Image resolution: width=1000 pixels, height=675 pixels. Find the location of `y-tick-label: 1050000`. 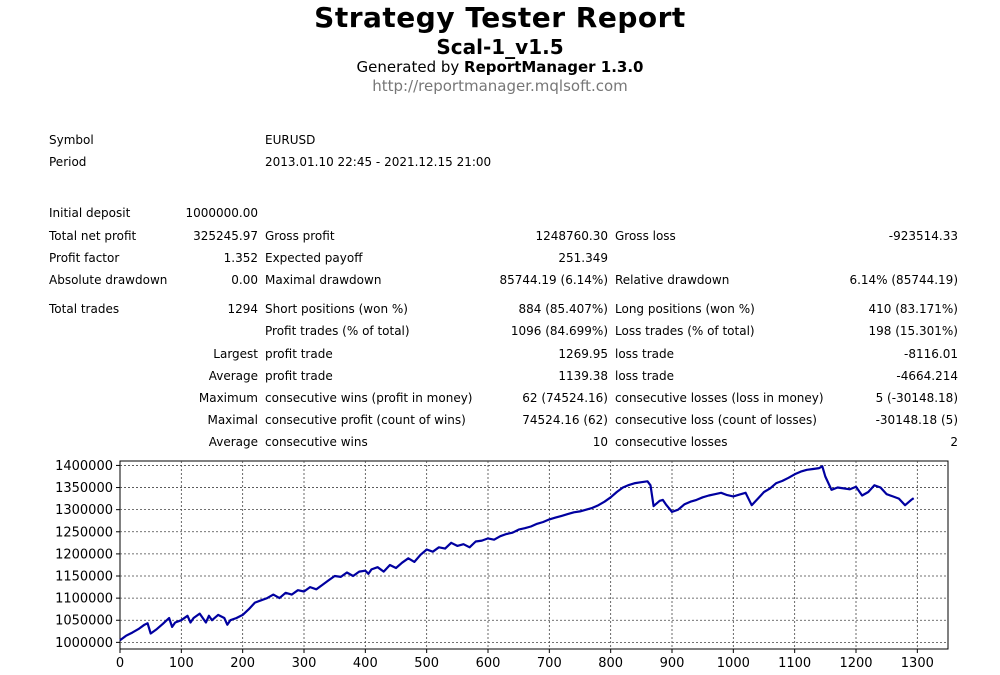

y-tick-label: 1050000 is located at coordinates (84, 621).